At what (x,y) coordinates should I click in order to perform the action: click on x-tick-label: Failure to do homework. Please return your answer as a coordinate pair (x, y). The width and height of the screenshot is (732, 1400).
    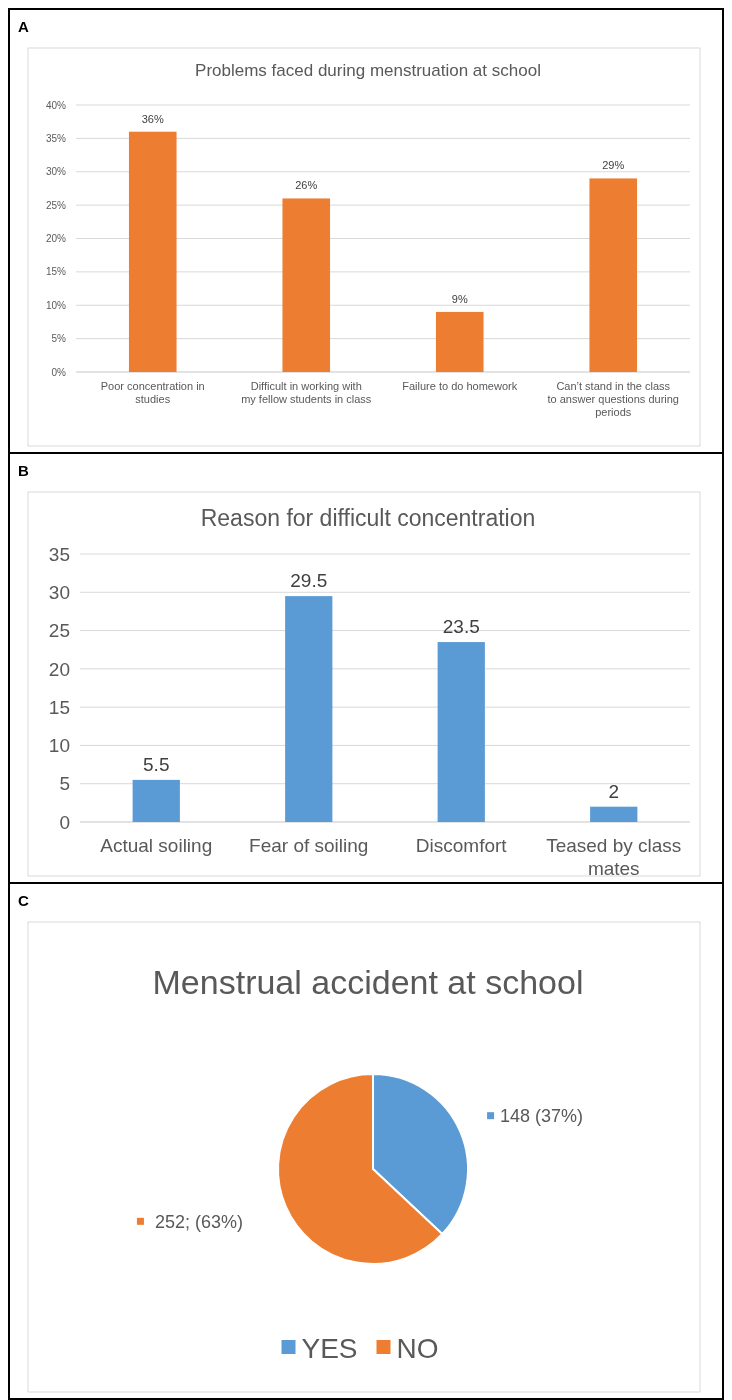
    Looking at the image, I should click on (460, 386).